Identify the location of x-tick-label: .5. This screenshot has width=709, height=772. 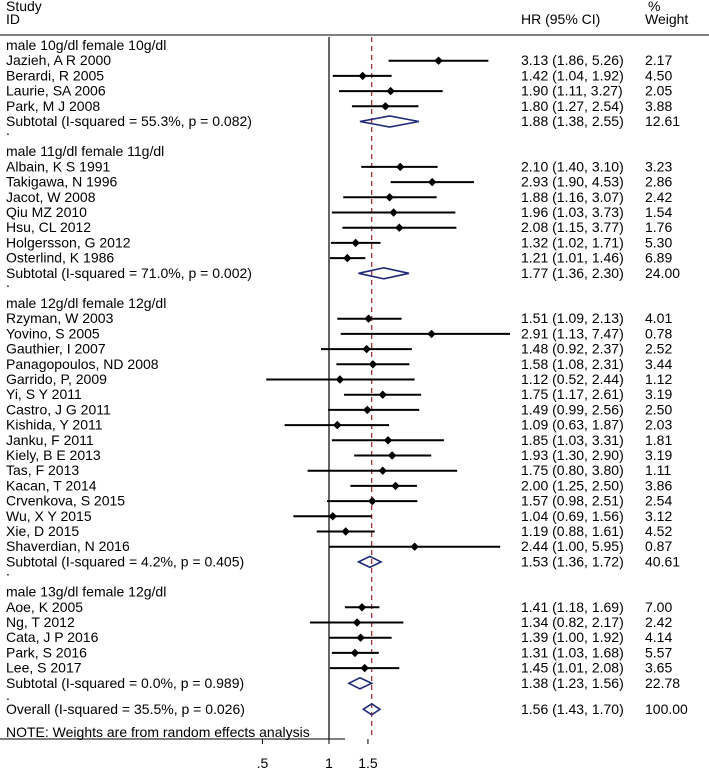
(263, 763).